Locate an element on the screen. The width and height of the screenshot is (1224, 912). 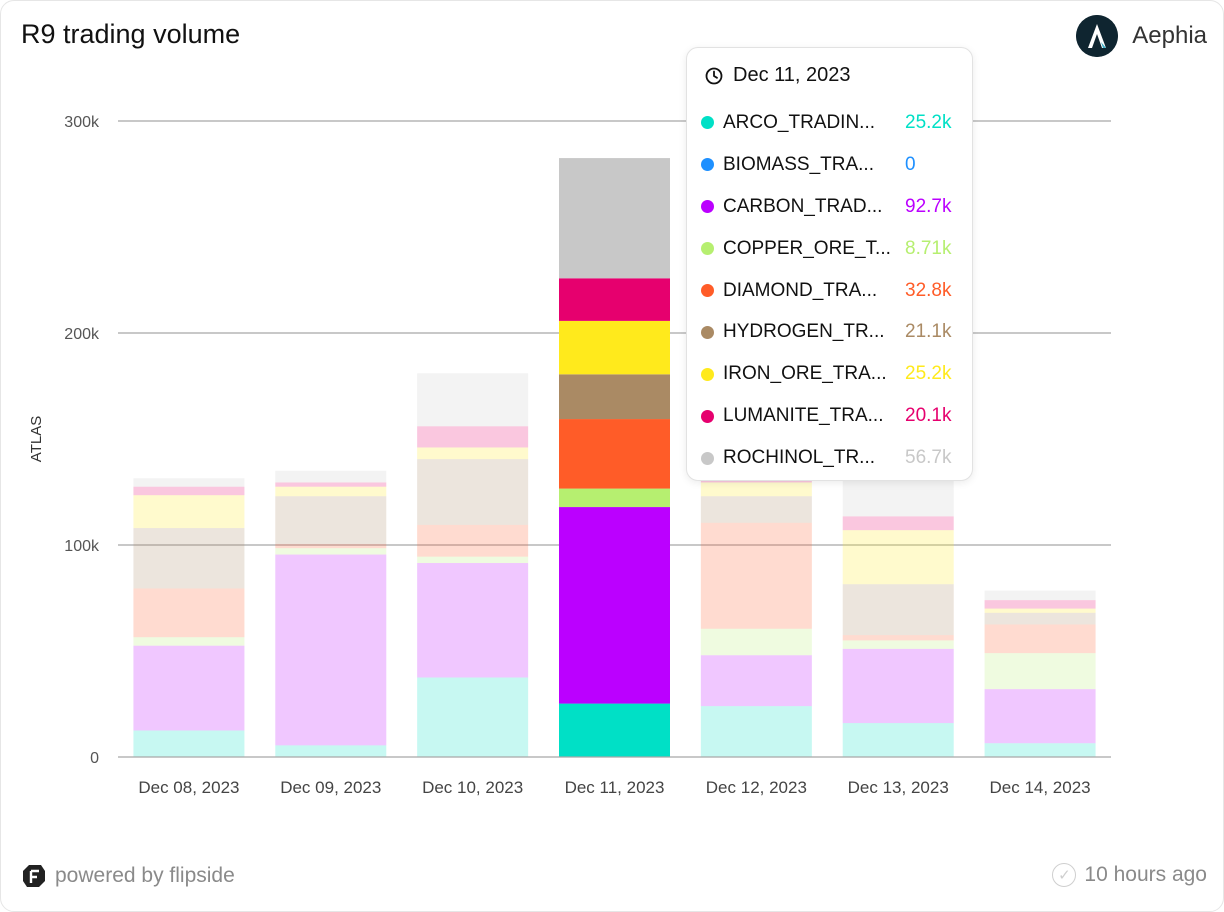
y-tick-label: 300k is located at coordinates (82, 122).